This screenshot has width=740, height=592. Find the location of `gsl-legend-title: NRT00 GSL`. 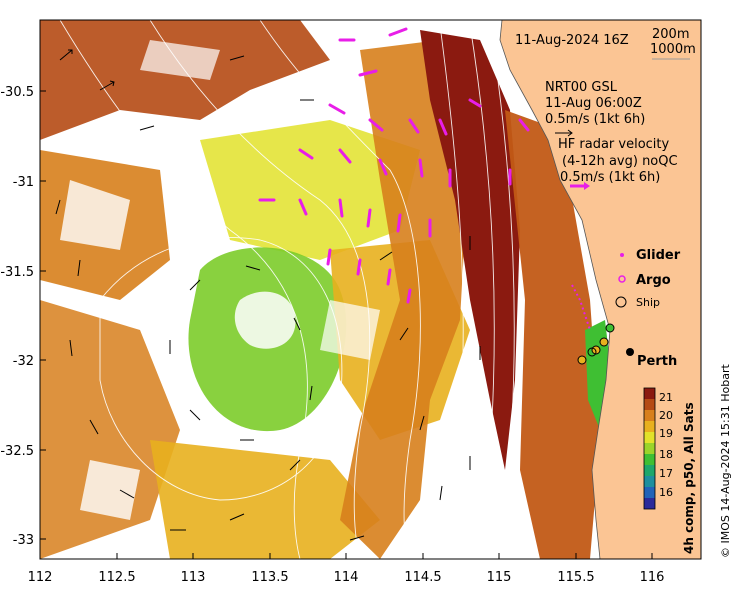

gsl-legend-title: NRT00 GSL is located at coordinates (581, 87).